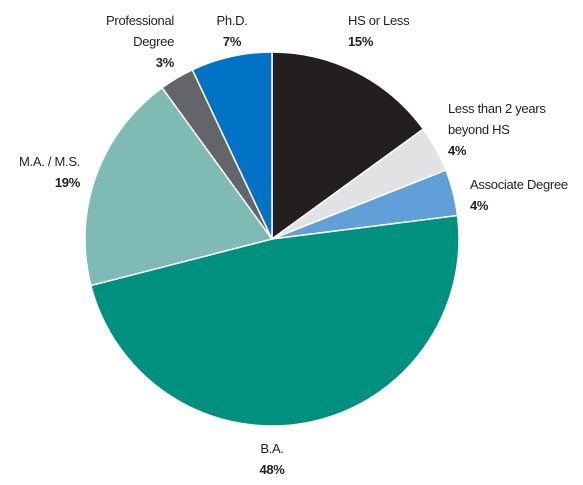 This screenshot has width=583, height=485. Describe the element at coordinates (232, 31) in the screenshot. I see `slice-label: Ph.D. 7%` at that location.